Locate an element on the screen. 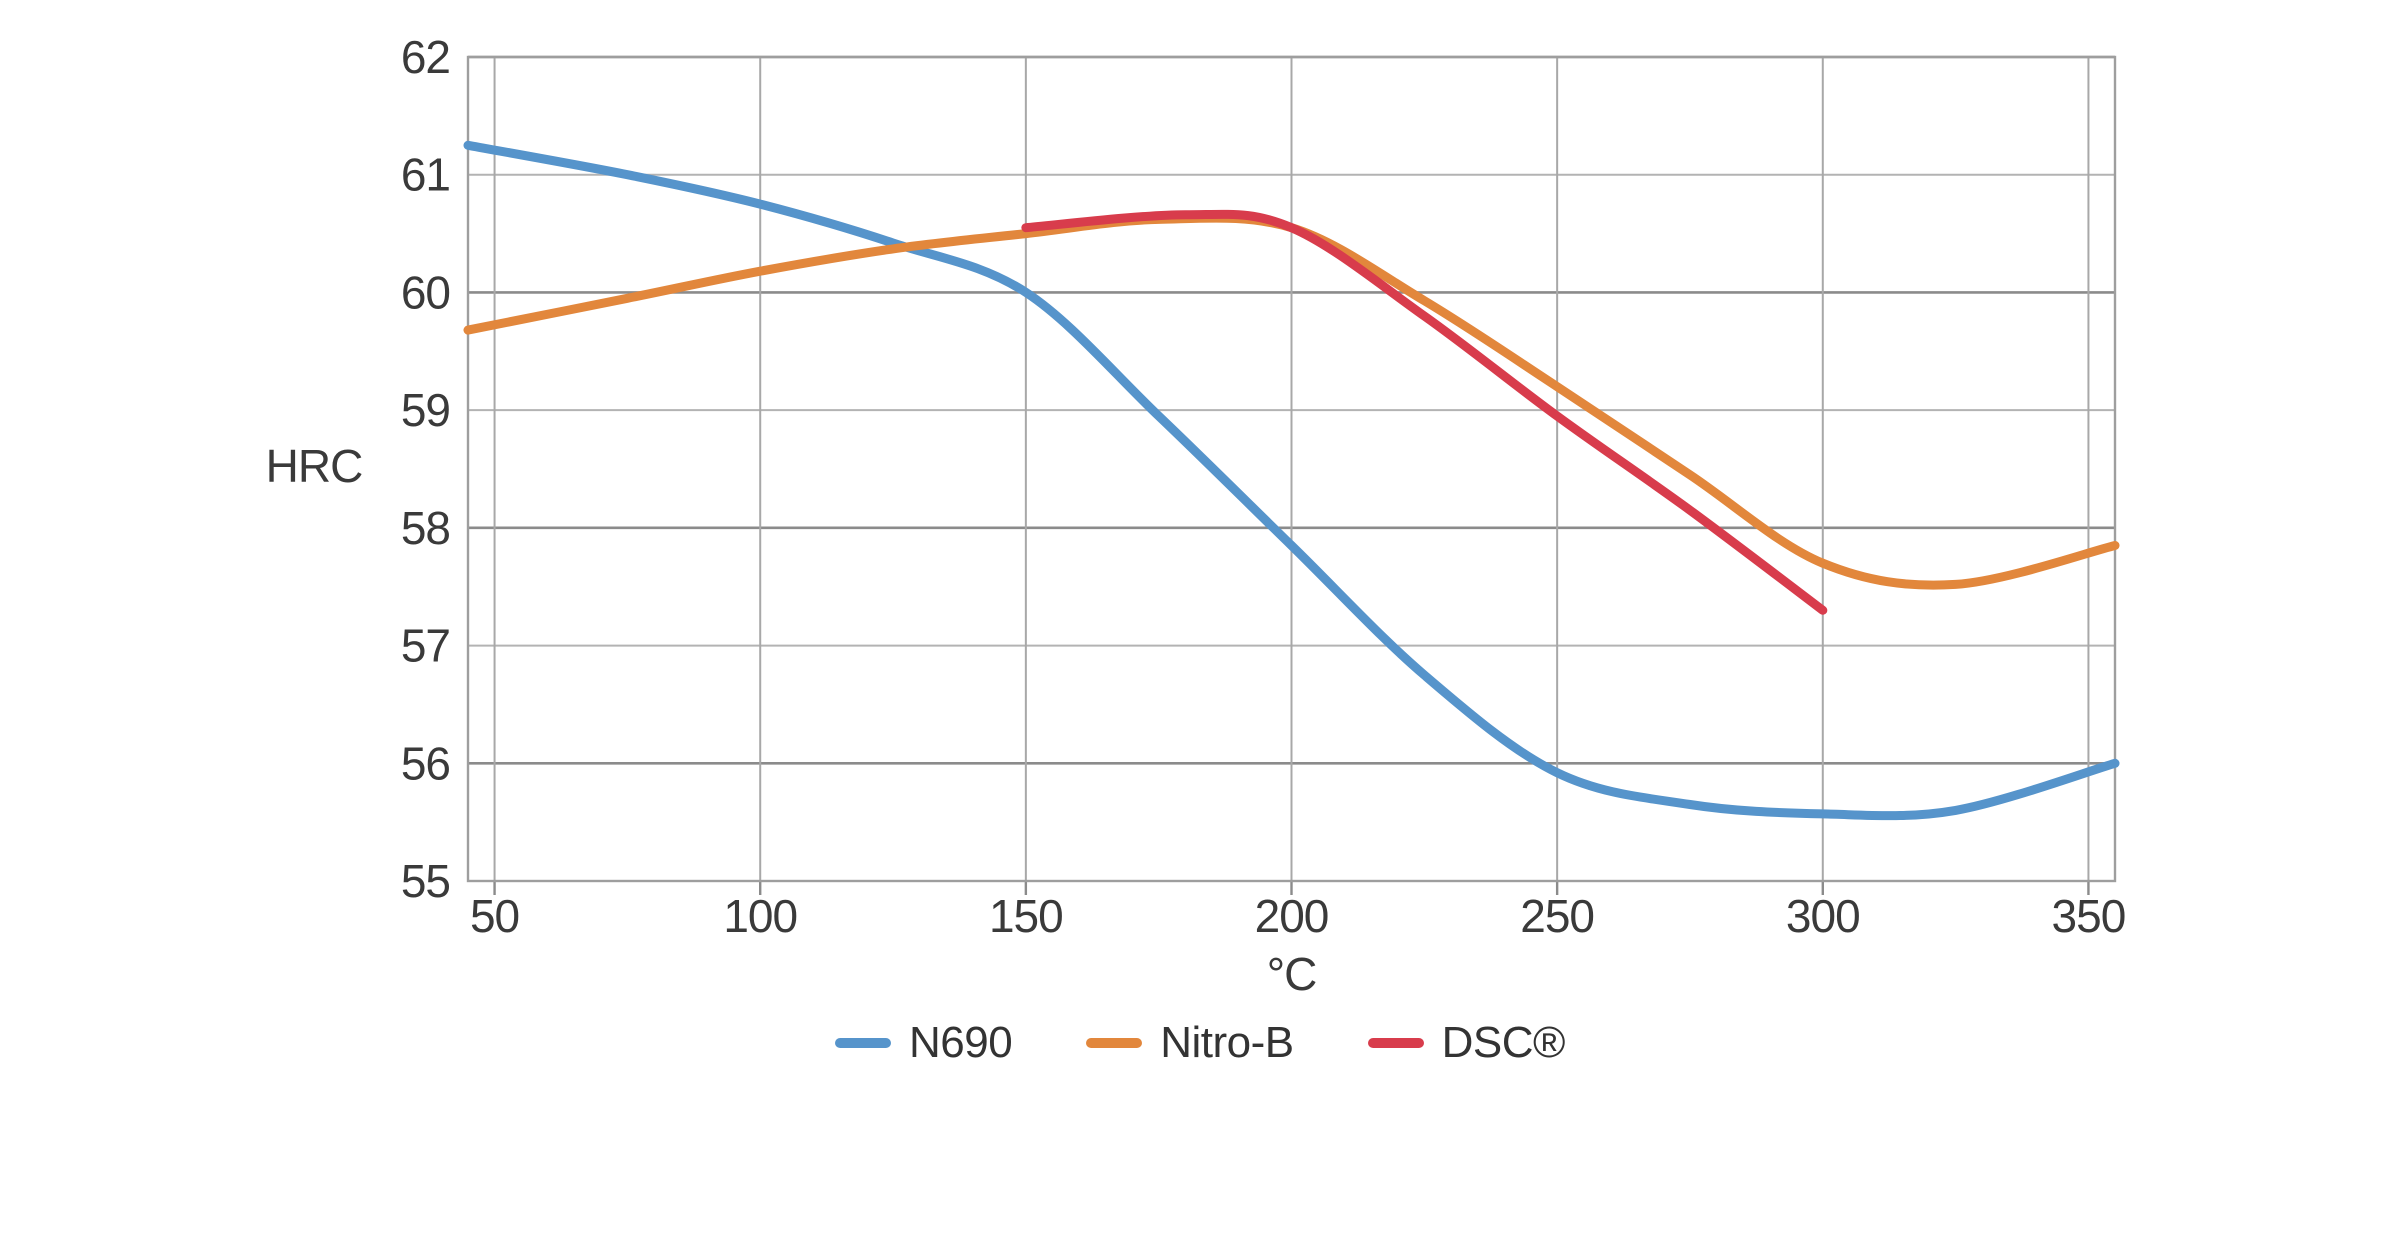  y-tick-label-58: 58 is located at coordinates (425, 528).